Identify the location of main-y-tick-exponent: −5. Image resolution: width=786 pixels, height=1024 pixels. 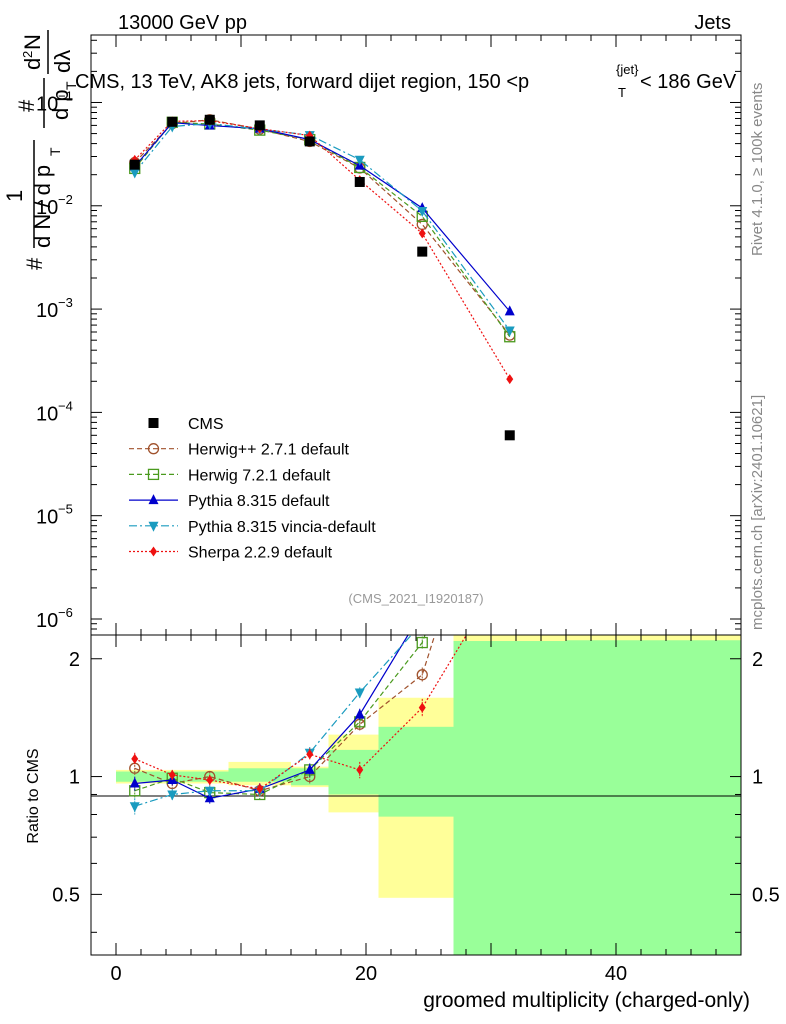
(65, 509).